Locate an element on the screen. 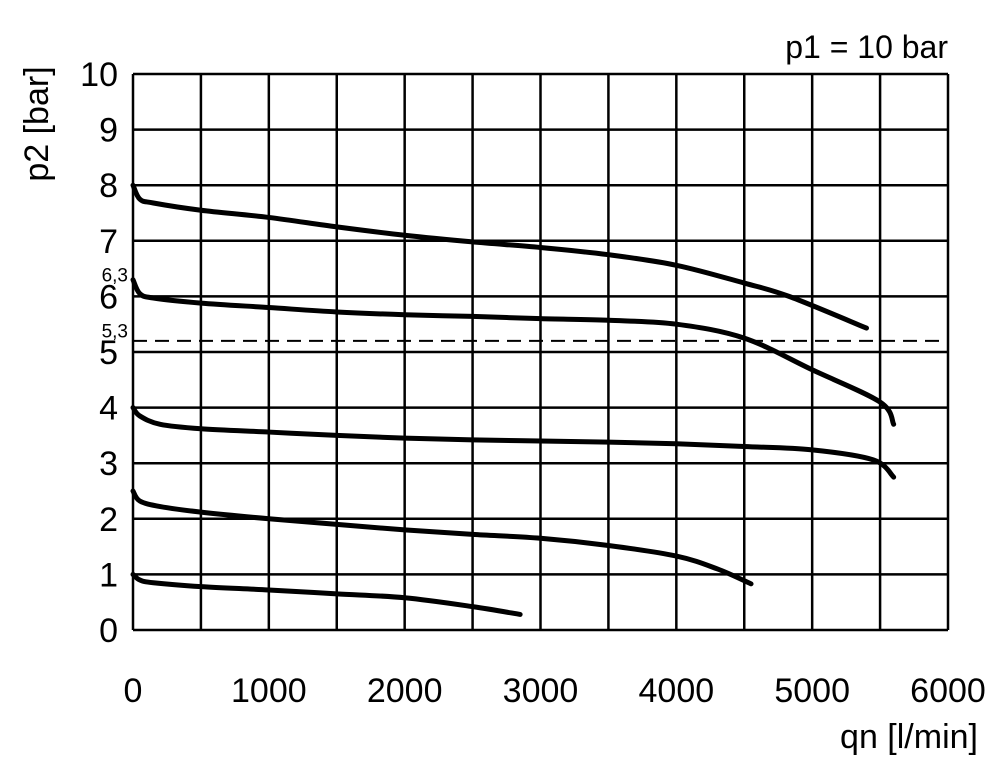 This screenshot has height=764, width=1000. annotations: 6,3 5,3 is located at coordinates (115, 304).